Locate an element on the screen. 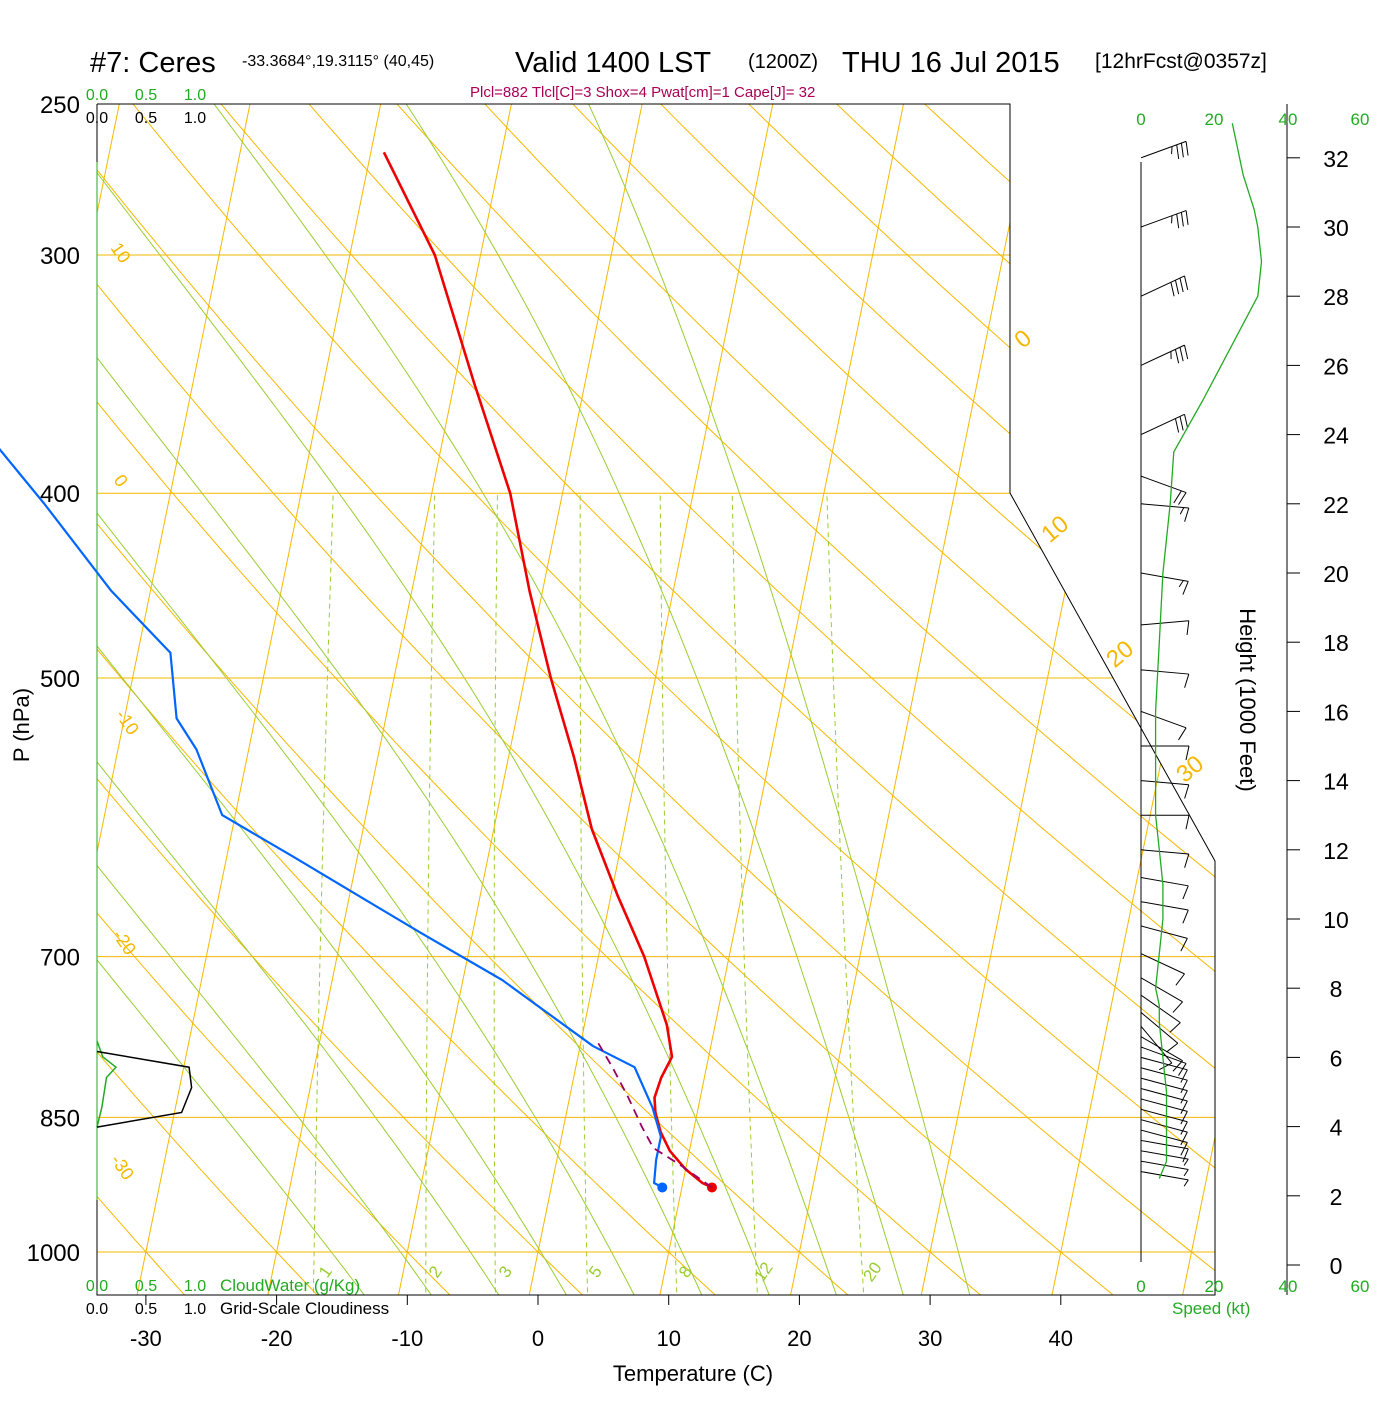  mixing-ratio-label: 8 is located at coordinates (685, 1272).